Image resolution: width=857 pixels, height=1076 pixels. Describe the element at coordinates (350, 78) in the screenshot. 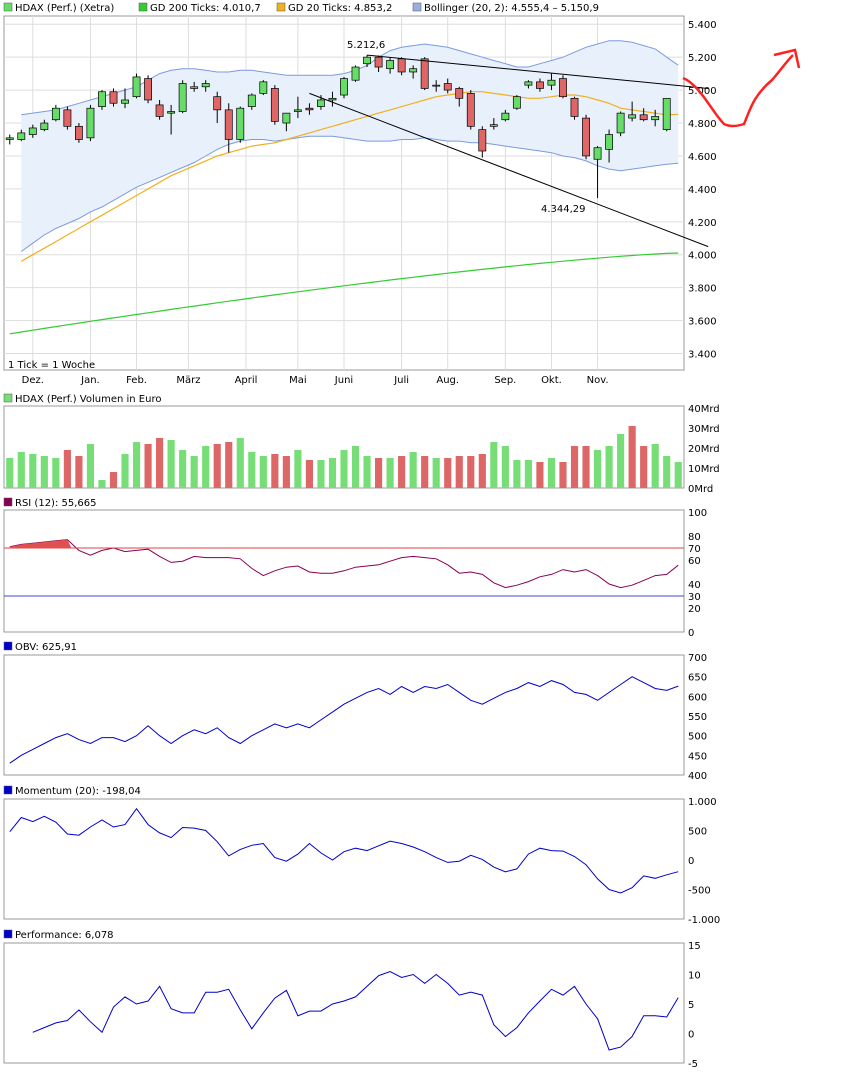

I see `bollinger-upper-line` at that location.